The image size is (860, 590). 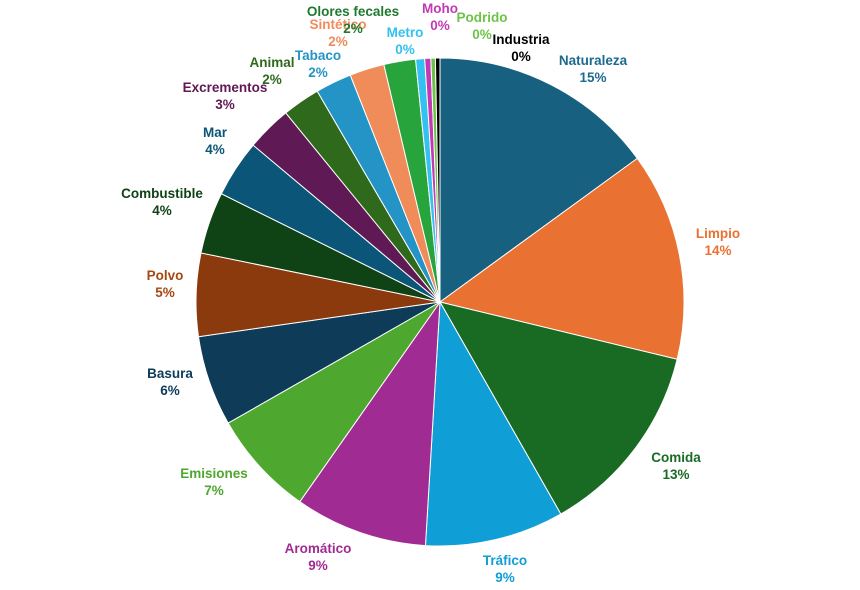 What do you see at coordinates (405, 32) in the screenshot?
I see `slice-category-label: Metro` at bounding box center [405, 32].